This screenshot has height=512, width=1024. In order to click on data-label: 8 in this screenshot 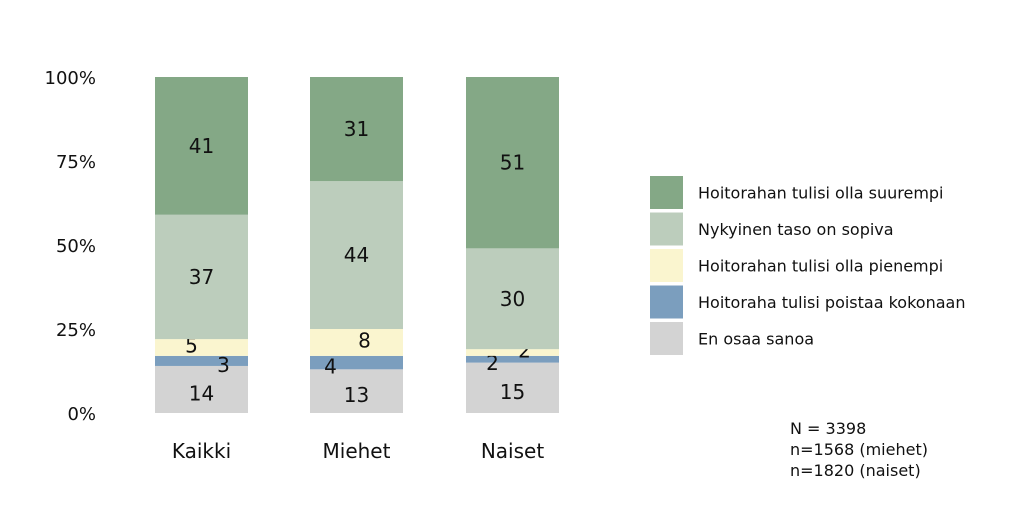, I will do `click(364, 340)`.